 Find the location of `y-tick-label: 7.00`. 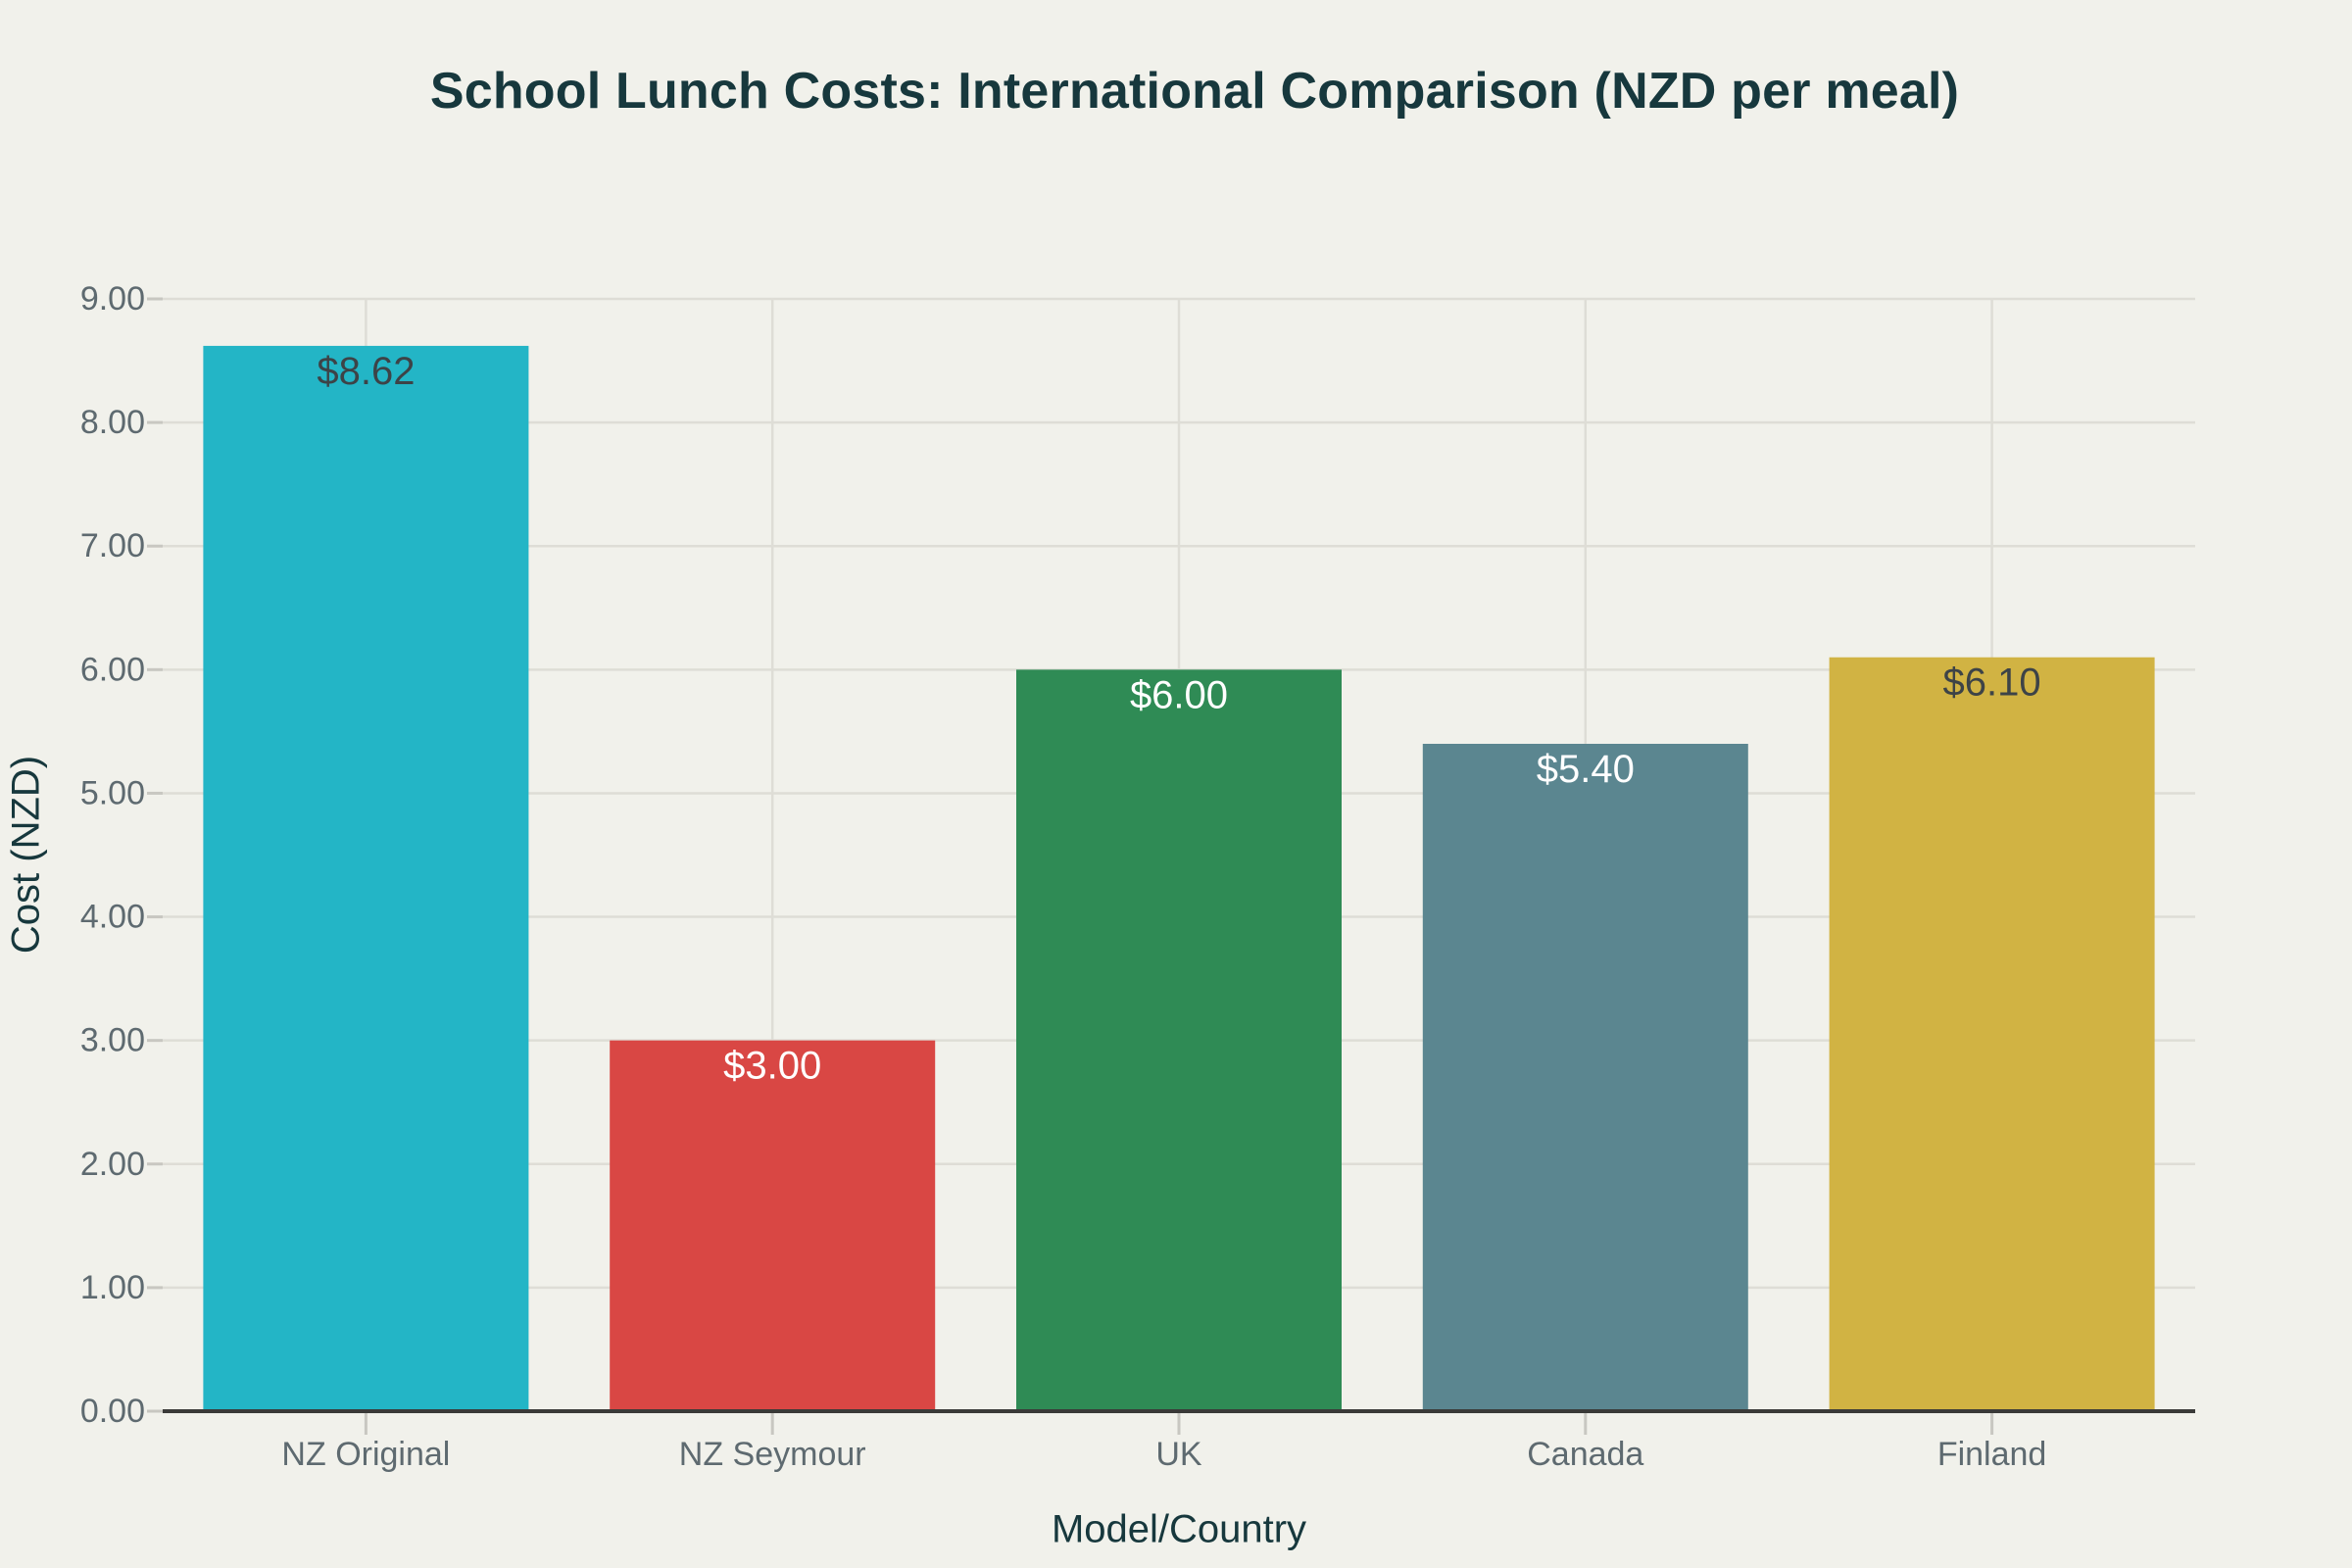

y-tick-label: 7.00 is located at coordinates (112, 545).